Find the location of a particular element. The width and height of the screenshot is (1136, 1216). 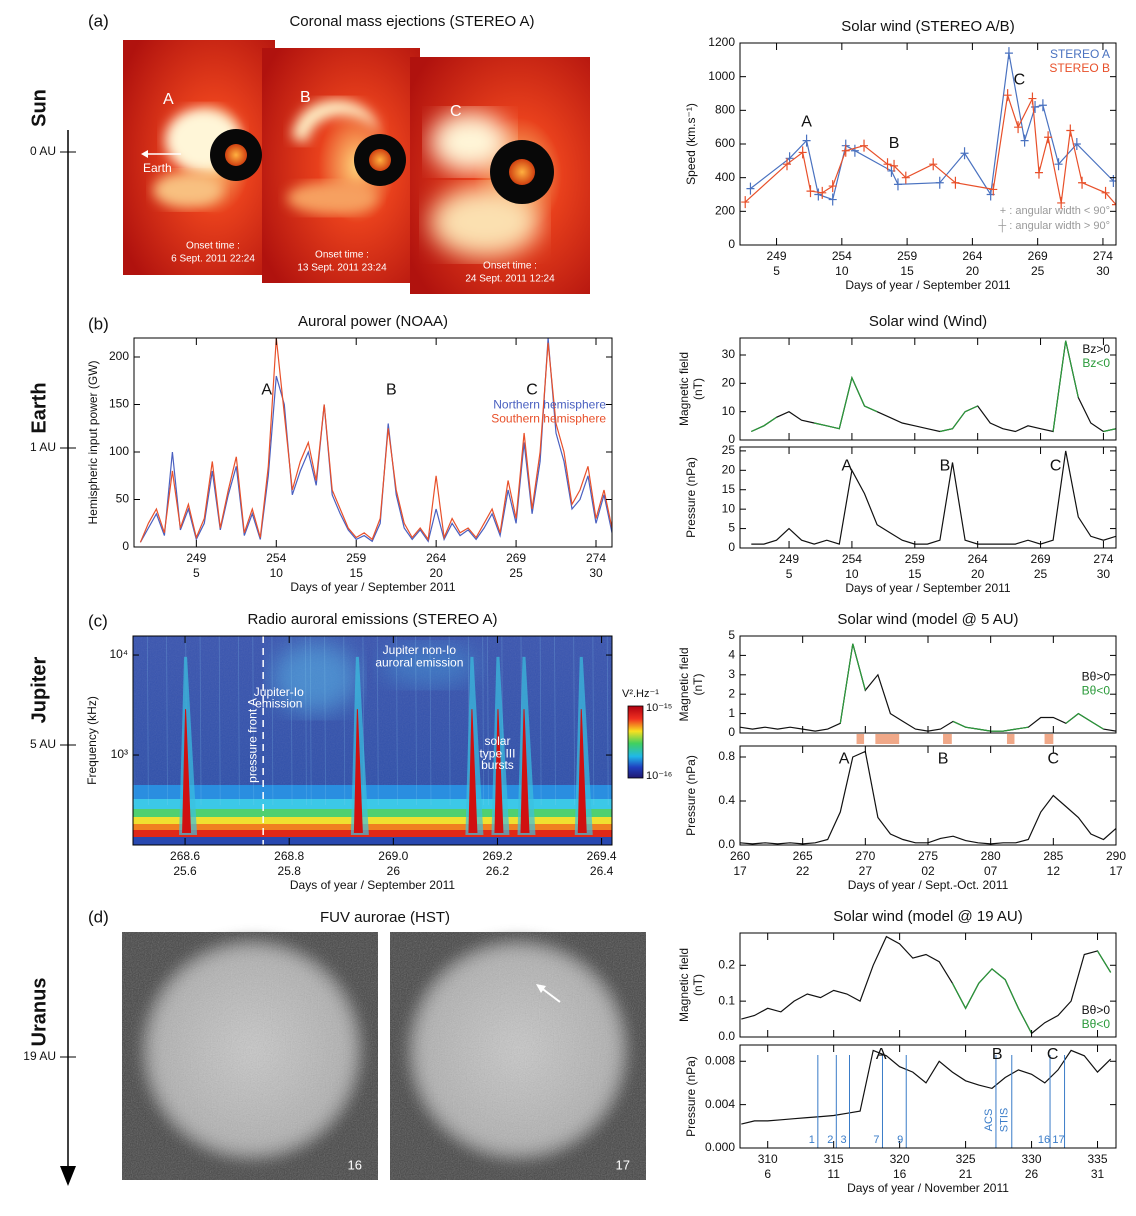

note: + : angular width < 90° is located at coordinates (1055, 211).